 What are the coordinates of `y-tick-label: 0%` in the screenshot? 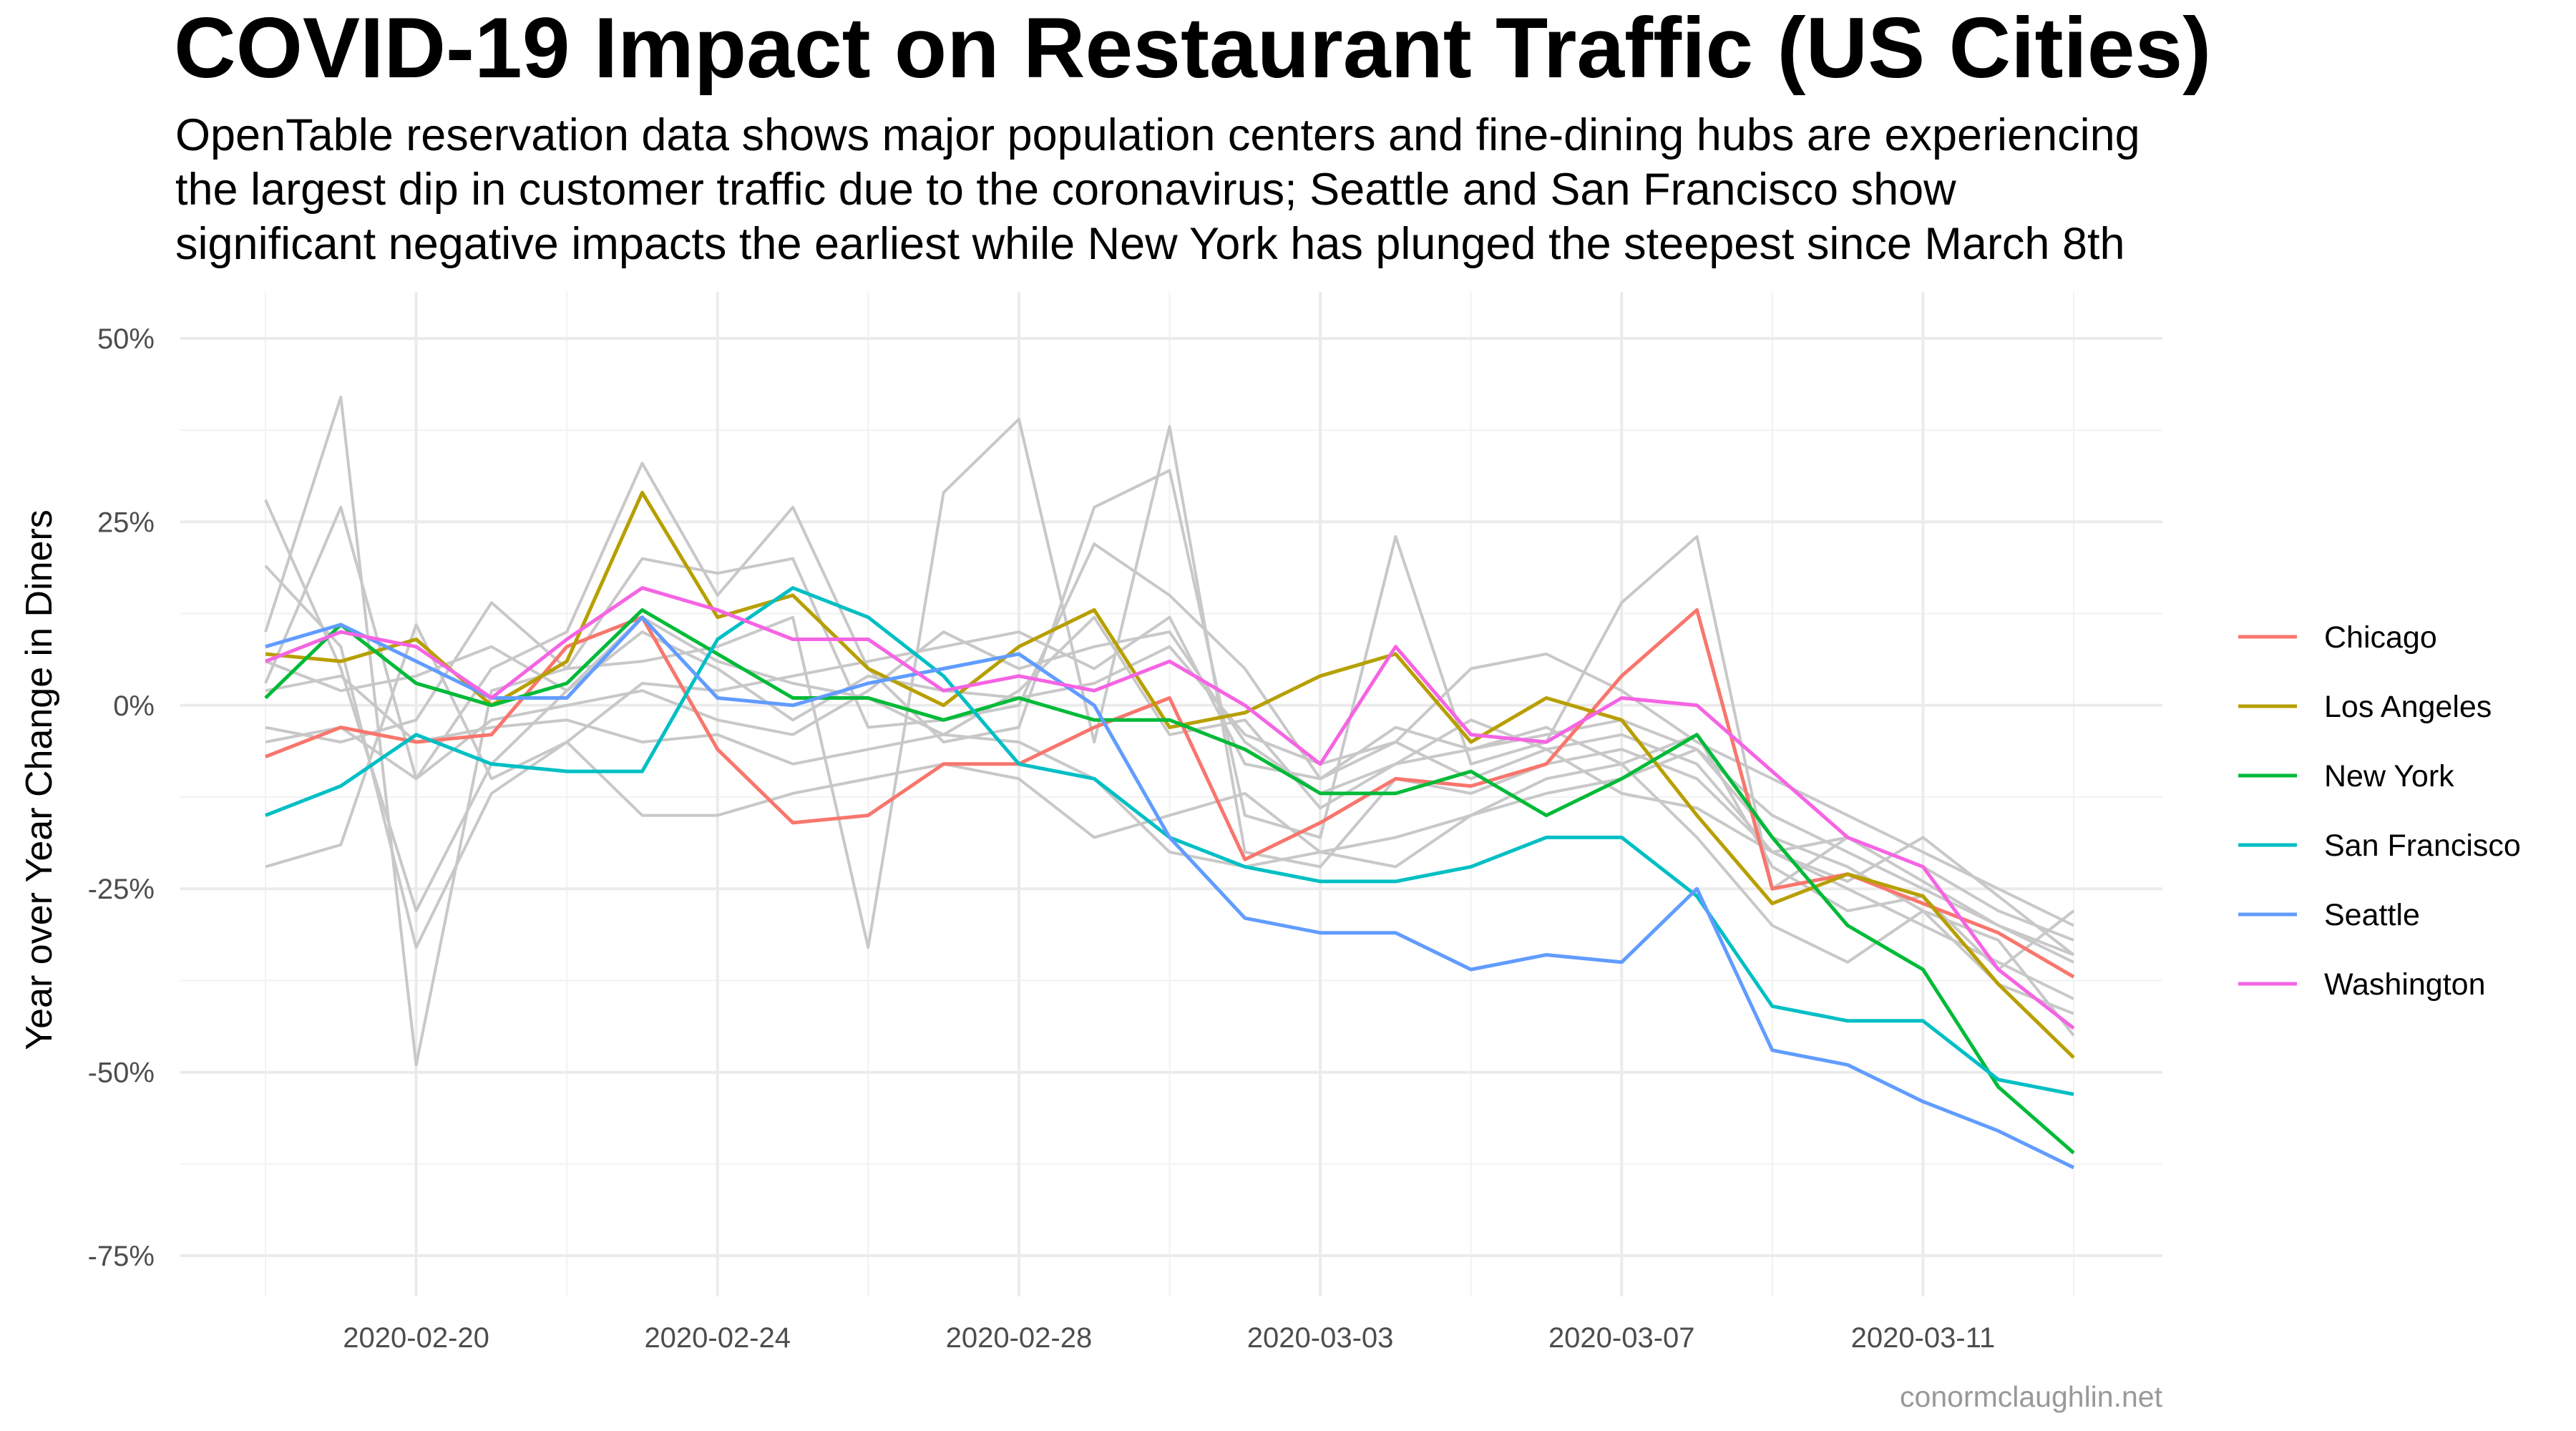 It's located at (134, 706).